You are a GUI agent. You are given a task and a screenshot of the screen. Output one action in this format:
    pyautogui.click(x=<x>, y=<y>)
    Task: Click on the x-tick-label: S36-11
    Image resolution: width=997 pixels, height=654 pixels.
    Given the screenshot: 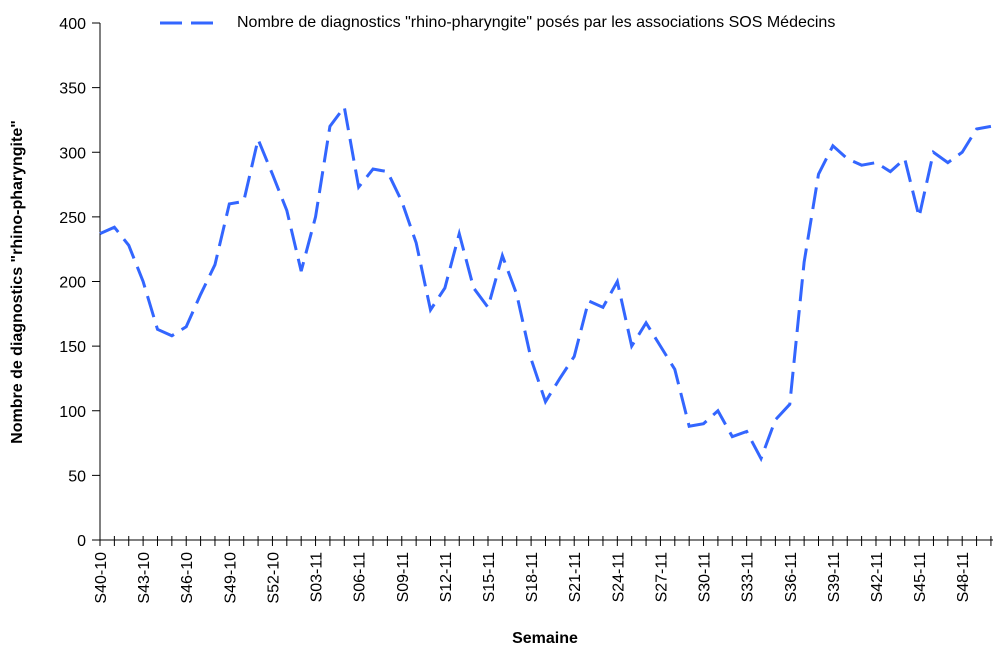 What is the action you would take?
    pyautogui.click(x=791, y=577)
    